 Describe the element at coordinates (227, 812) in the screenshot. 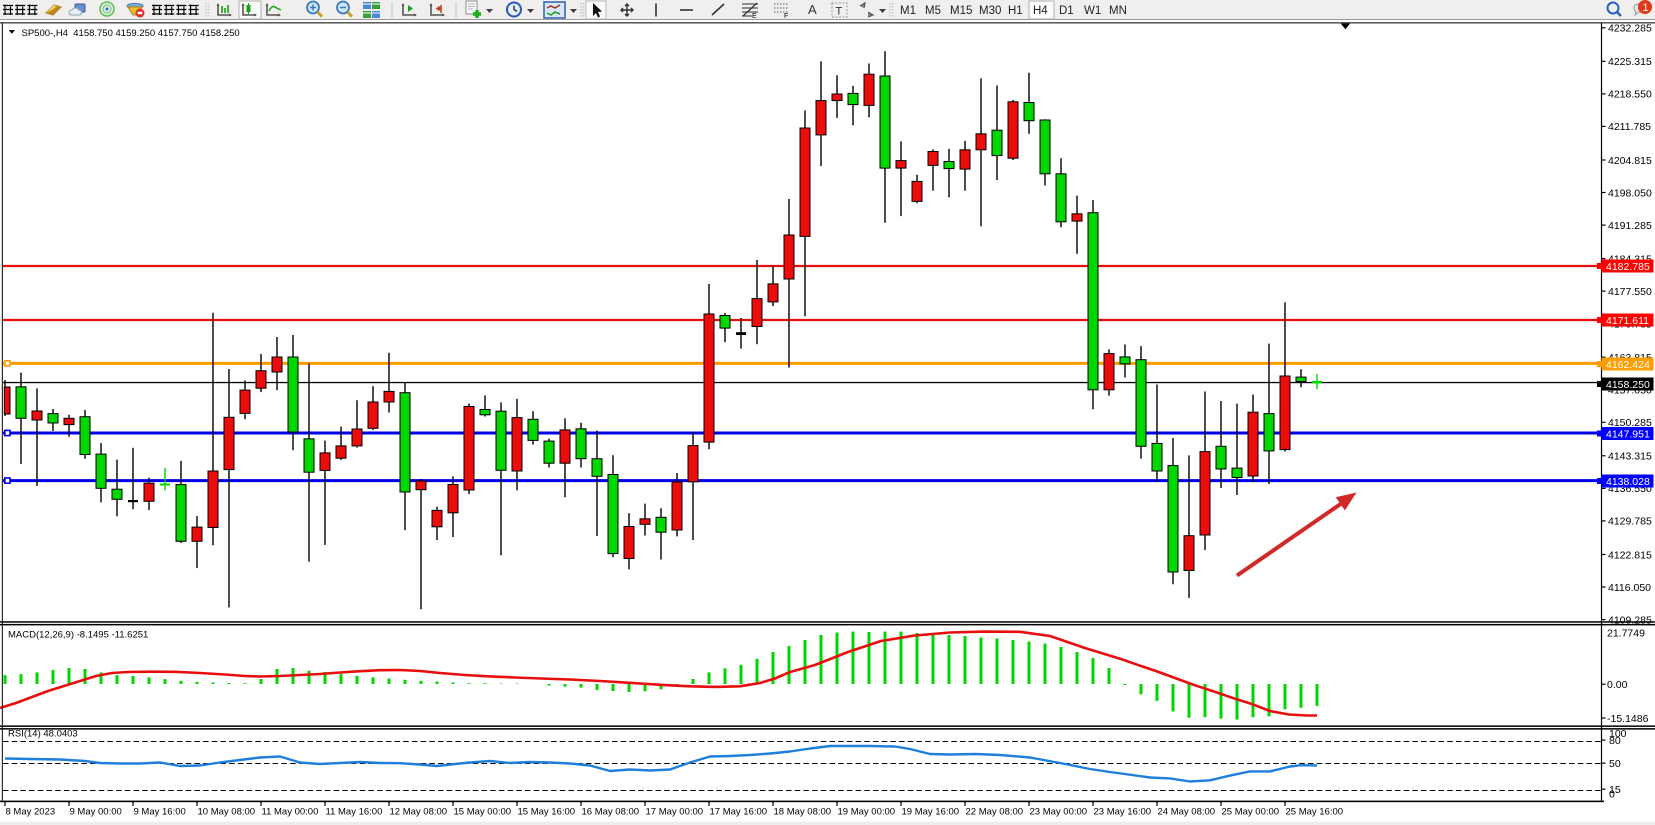

I see `svg-text: 10 May 08:00` at that location.